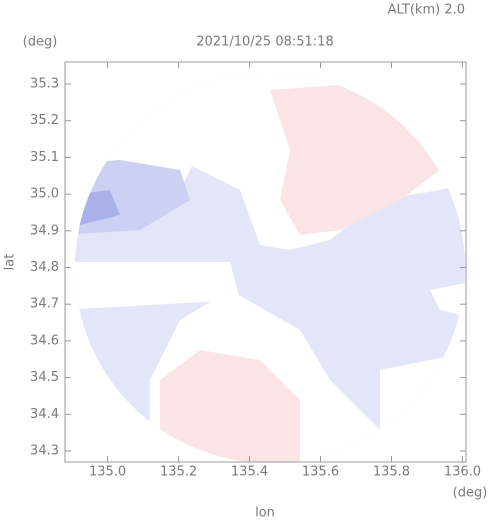  What do you see at coordinates (44, 450) in the screenshot?
I see `y-tick-label: 34.3` at bounding box center [44, 450].